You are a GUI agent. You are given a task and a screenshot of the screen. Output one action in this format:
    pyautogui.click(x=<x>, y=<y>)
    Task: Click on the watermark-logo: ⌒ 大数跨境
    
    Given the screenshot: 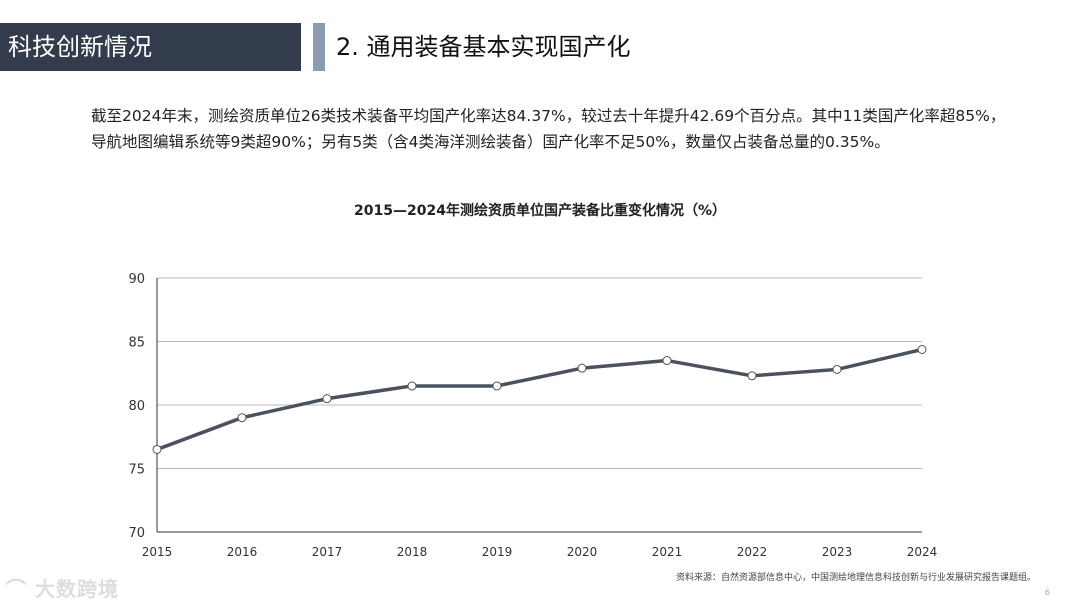 What is the action you would take?
    pyautogui.click(x=62, y=589)
    